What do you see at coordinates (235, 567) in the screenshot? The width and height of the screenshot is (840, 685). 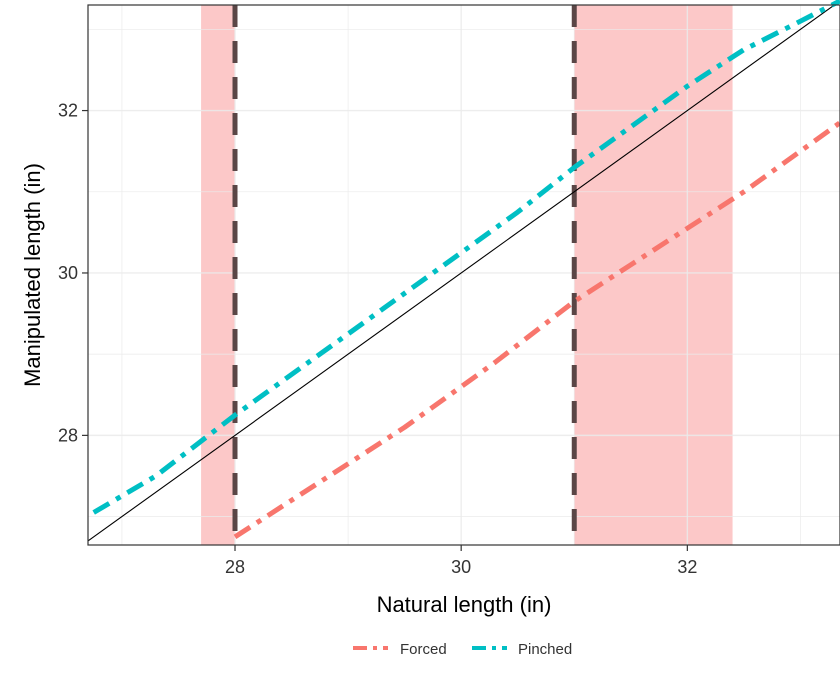 I see `x-tick-label: 28` at bounding box center [235, 567].